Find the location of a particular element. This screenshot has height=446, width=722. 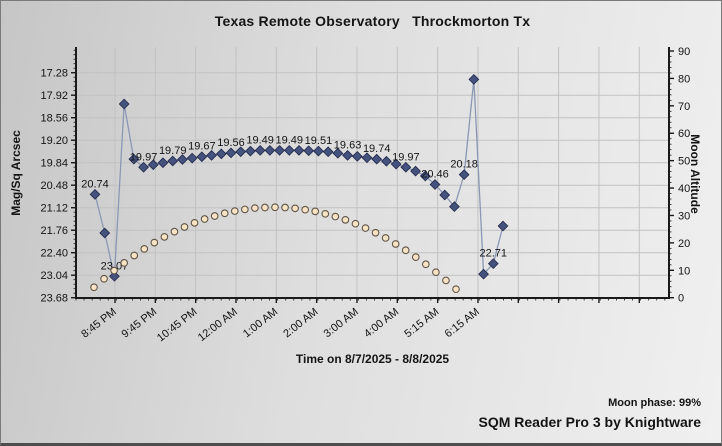

y-left-tick-label: 23.68 is located at coordinates (54, 299).